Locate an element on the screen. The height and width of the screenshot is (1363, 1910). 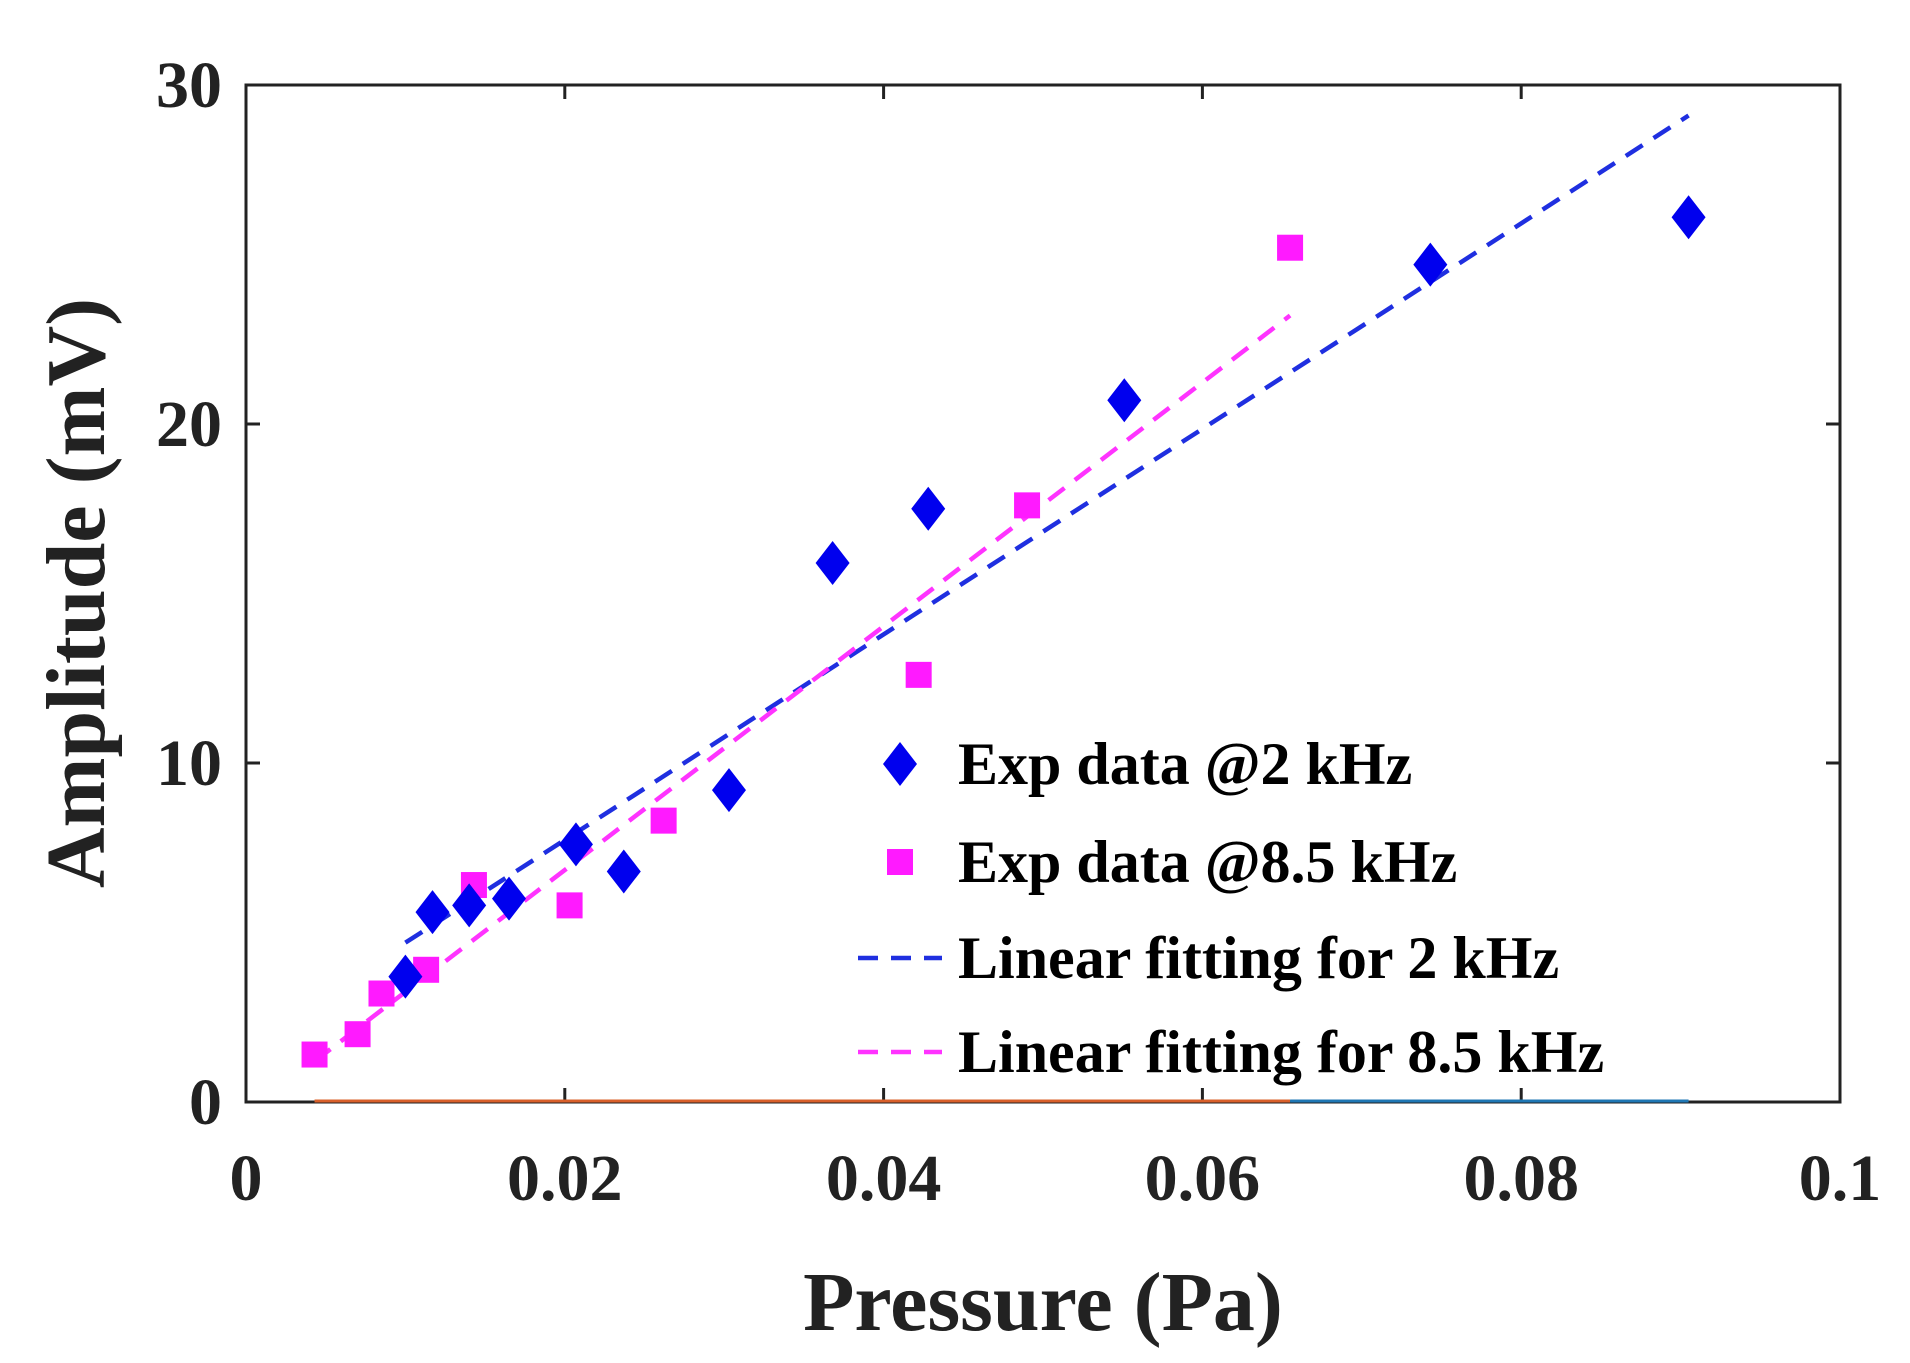
y-tick-label: 10 is located at coordinates (189, 763).